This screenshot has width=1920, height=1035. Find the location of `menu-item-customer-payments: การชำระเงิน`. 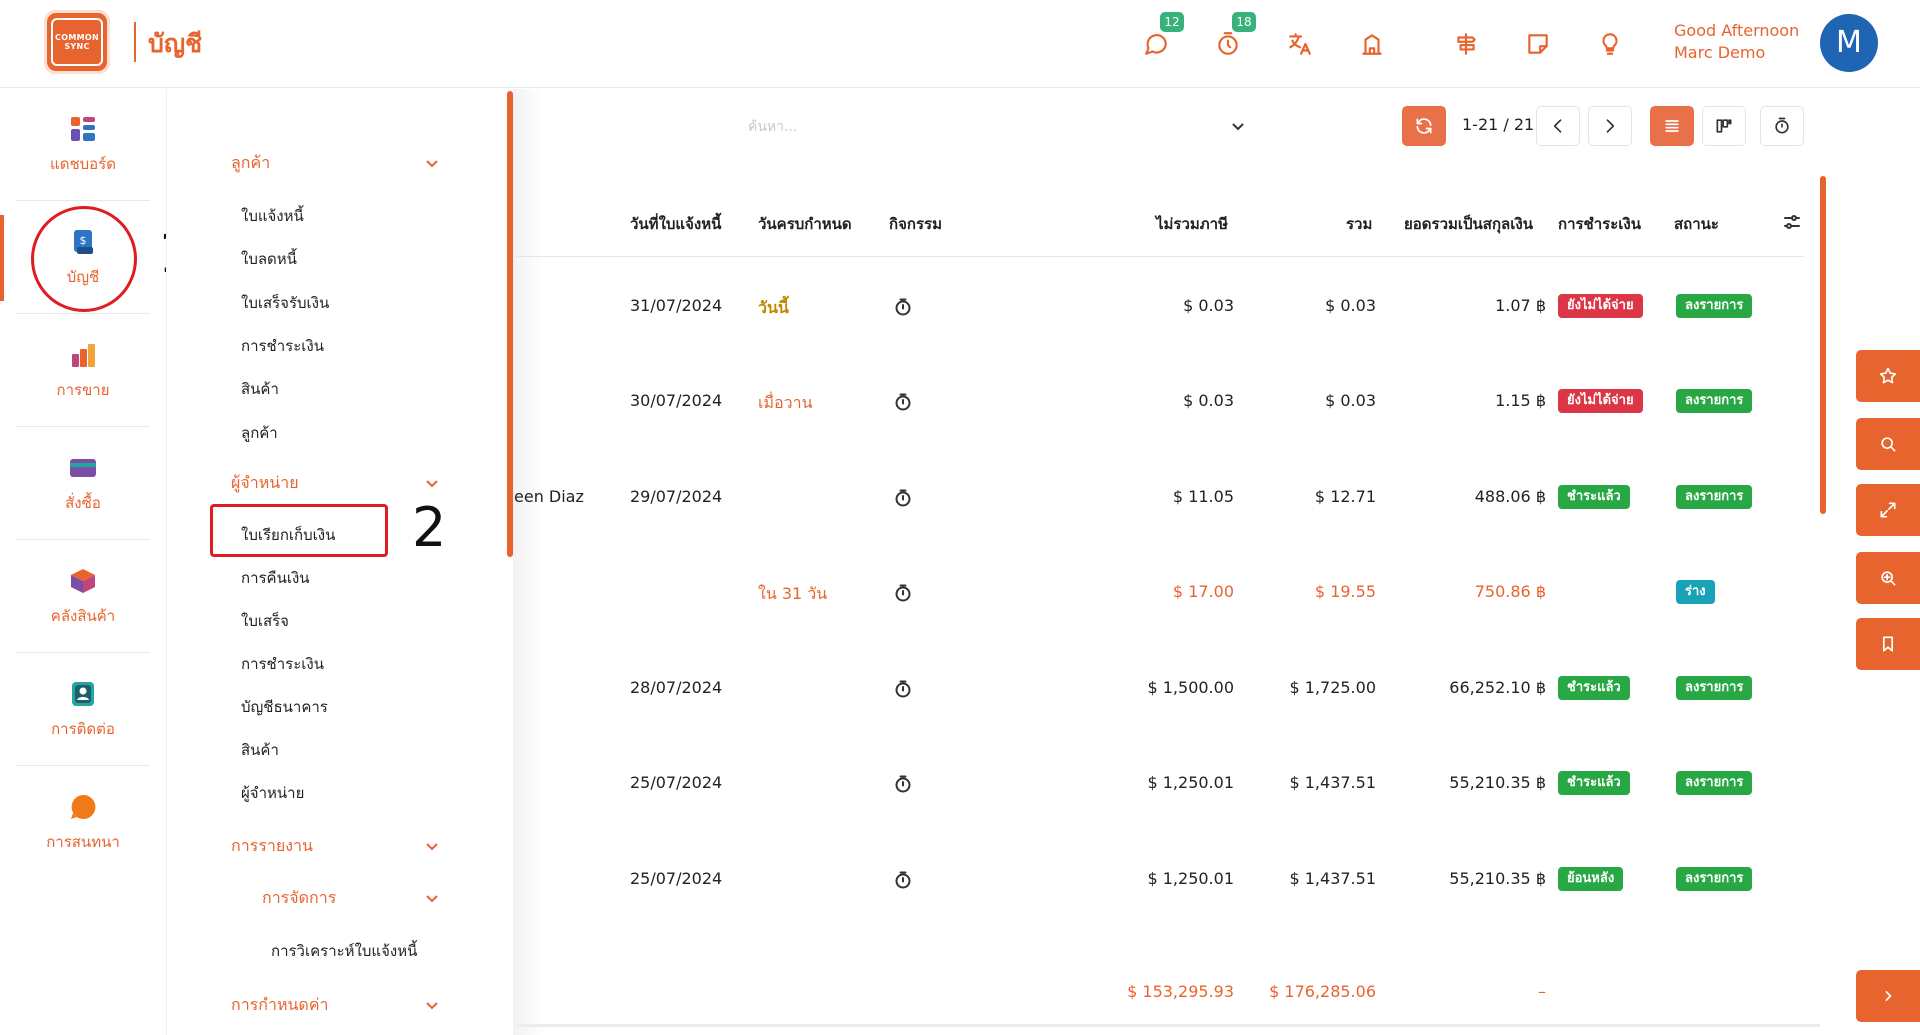

menu-item-customer-payments: การชำระเงิน is located at coordinates (282, 346).